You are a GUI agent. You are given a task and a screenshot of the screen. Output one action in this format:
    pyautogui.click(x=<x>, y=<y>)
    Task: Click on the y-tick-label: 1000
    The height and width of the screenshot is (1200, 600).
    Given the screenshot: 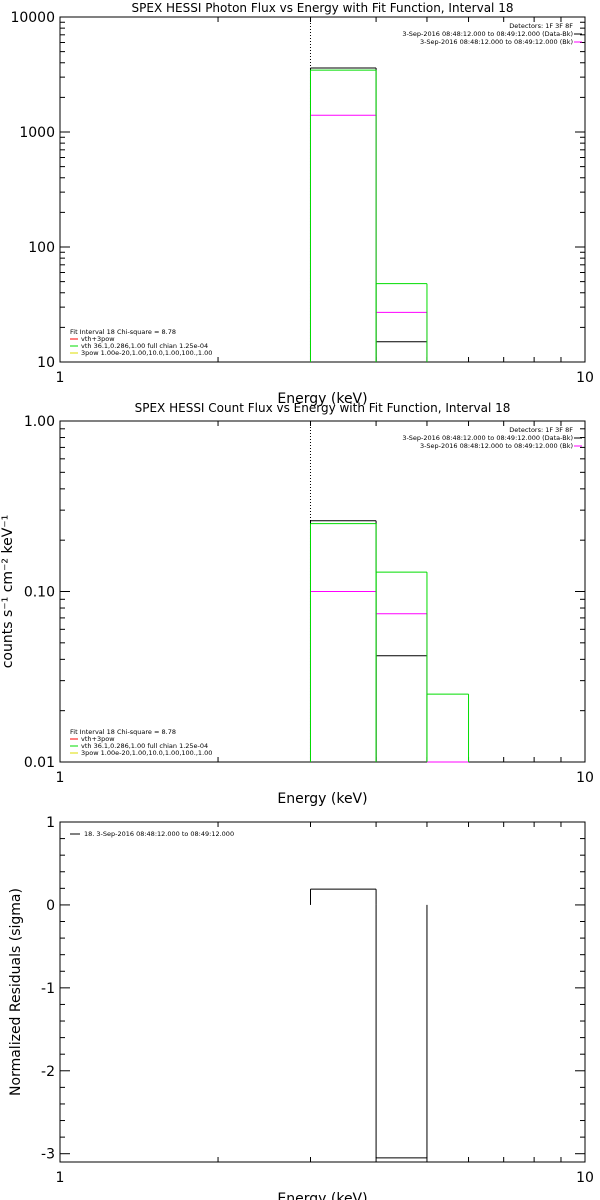 What is the action you would take?
    pyautogui.click(x=37, y=133)
    